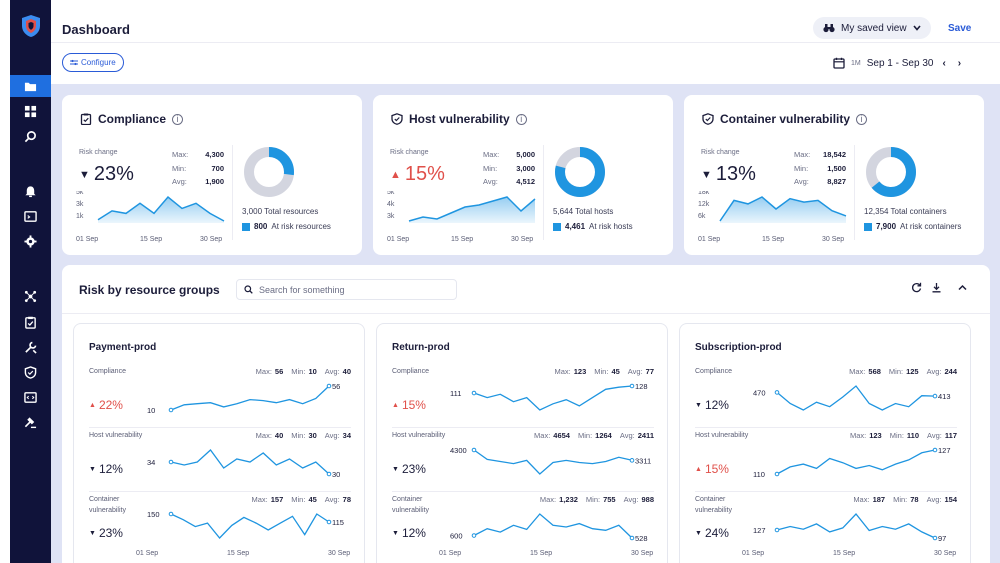  I want to click on sparkline-chart: 600 528, so click(549, 528).